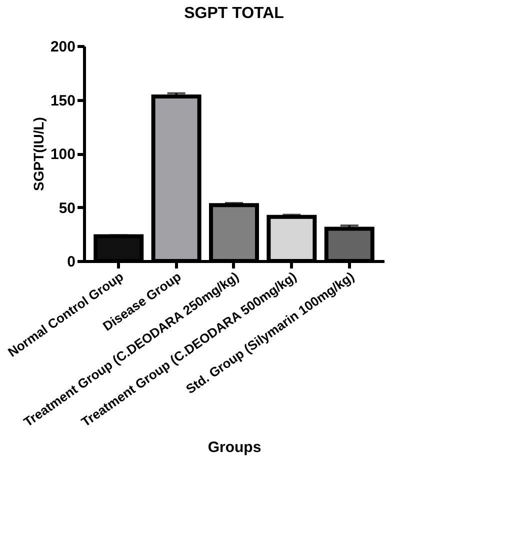  Describe the element at coordinates (63, 154) in the screenshot. I see `y-tick-label: 100` at that location.